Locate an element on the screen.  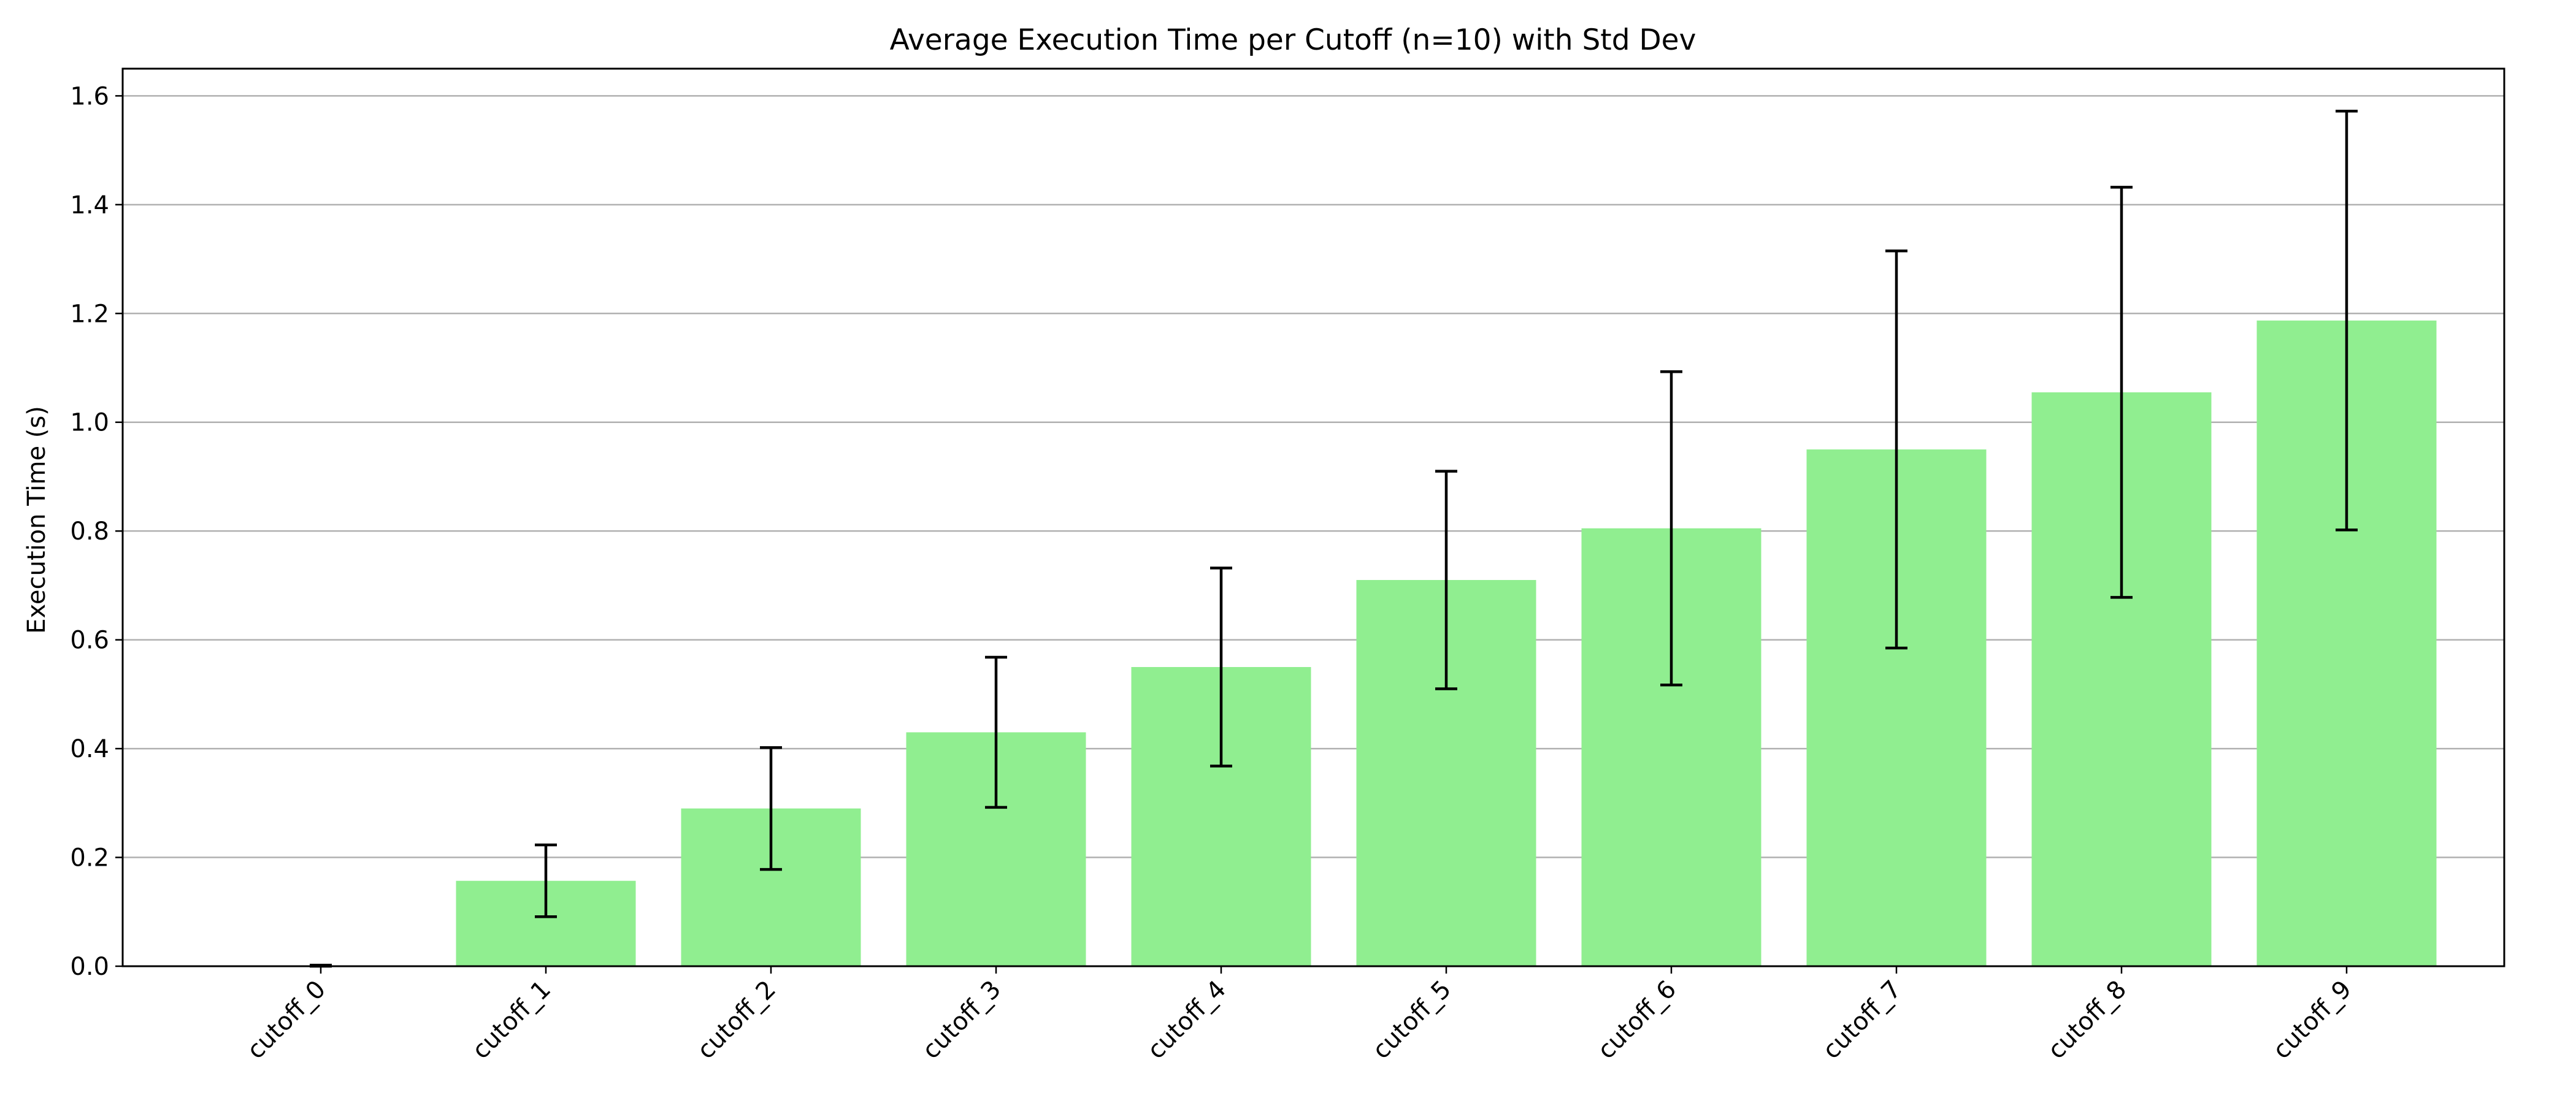
x-tick-label: cutoff_3 is located at coordinates (961, 1020).